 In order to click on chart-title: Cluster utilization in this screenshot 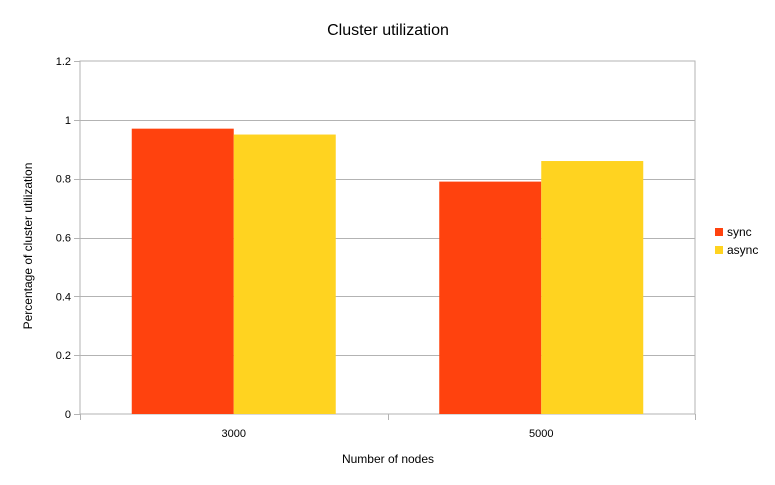, I will do `click(388, 30)`.